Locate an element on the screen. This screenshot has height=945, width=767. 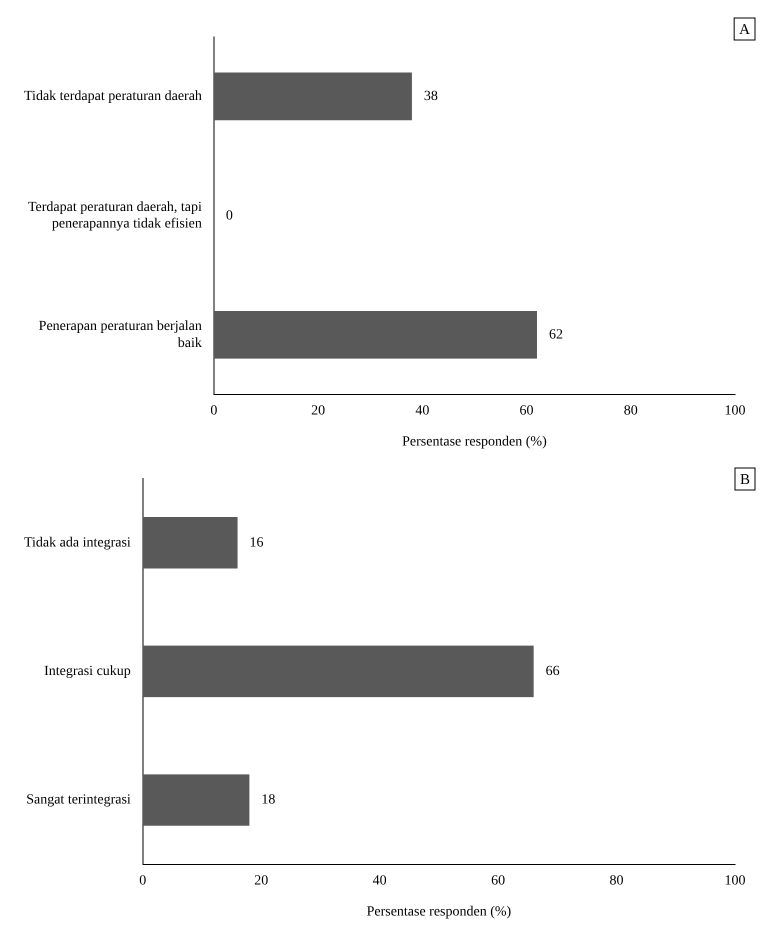
y-tick-label: Tidak ada integrasi is located at coordinates (77, 542).